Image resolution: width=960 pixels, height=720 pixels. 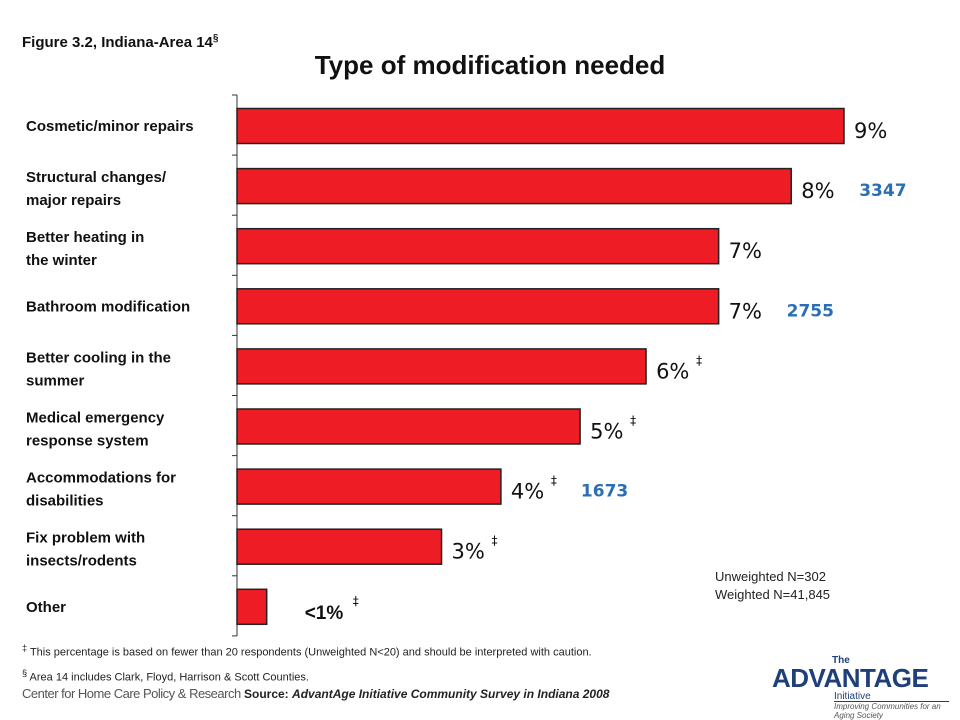 I want to click on figure-label: Figure 3.2, Indiana-Area 14§, so click(x=120, y=42).